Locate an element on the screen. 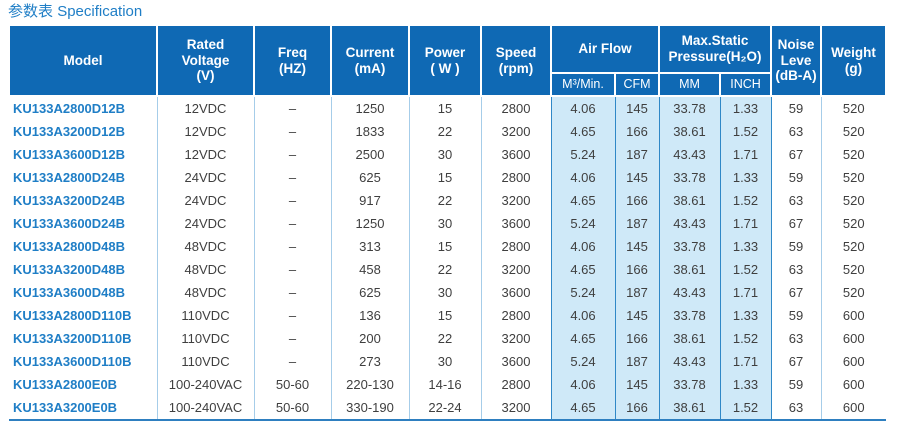 This screenshot has width=900, height=429. page-title-zh: 参数表 is located at coordinates (31, 11).